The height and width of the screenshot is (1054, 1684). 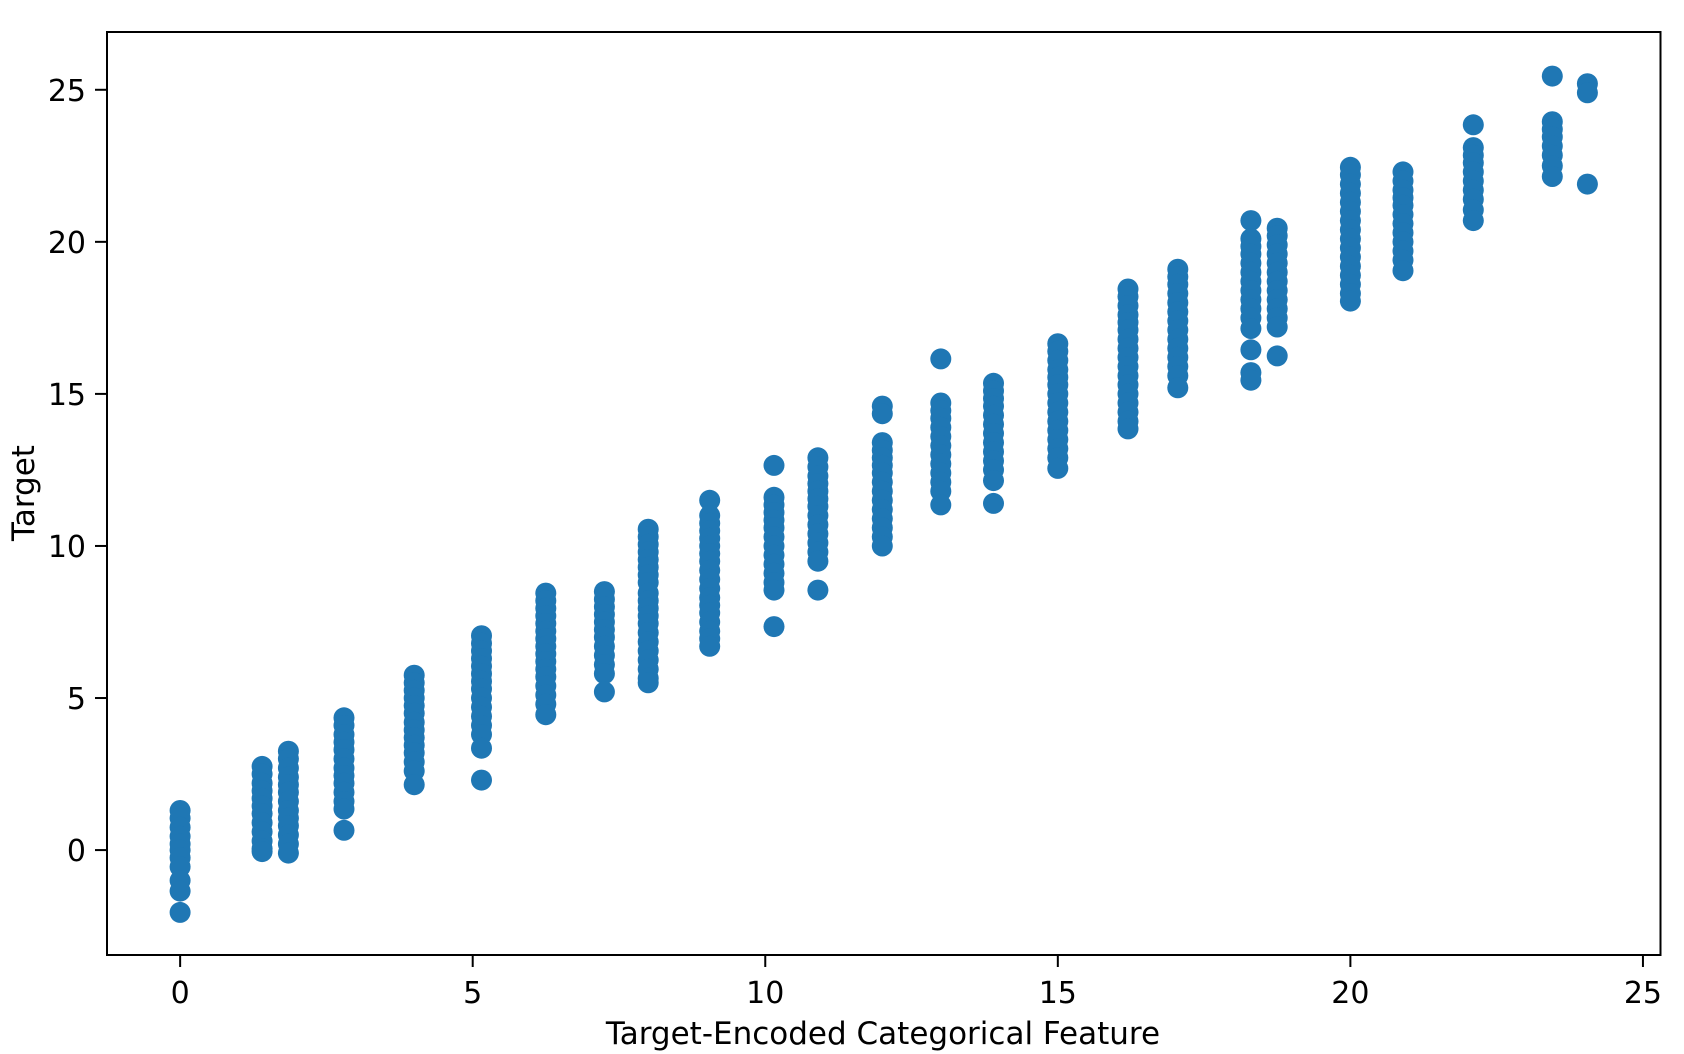 What do you see at coordinates (76, 851) in the screenshot?
I see `y-tick-label: 0` at bounding box center [76, 851].